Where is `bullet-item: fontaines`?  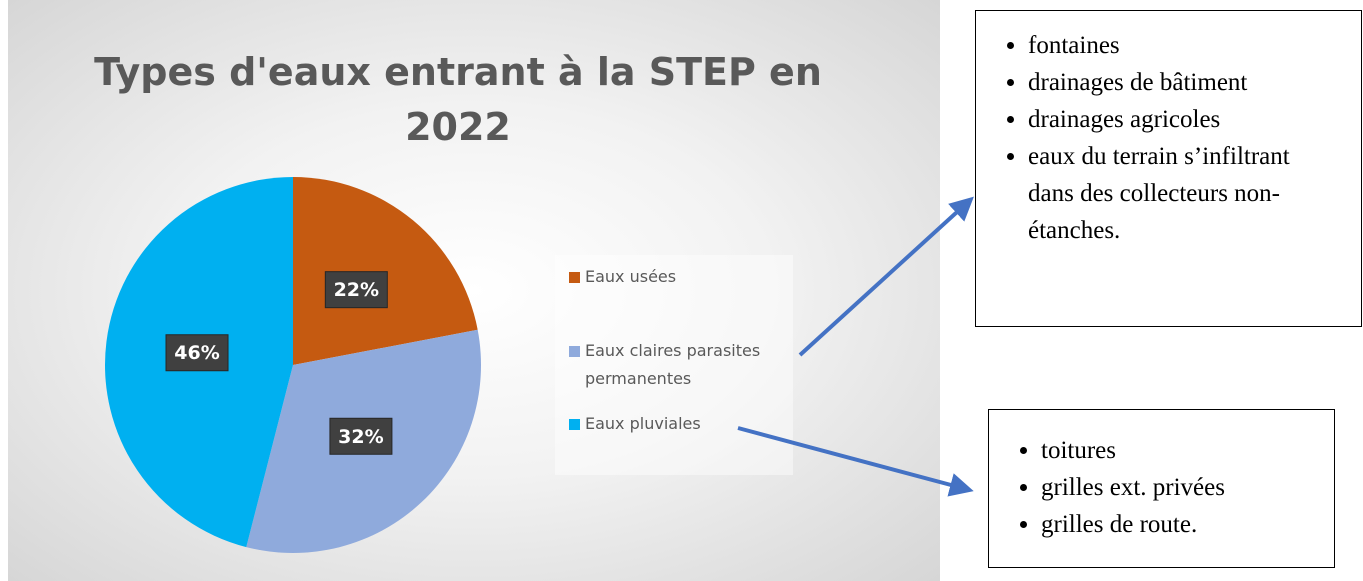
bullet-item: fontaines is located at coordinates (1178, 45).